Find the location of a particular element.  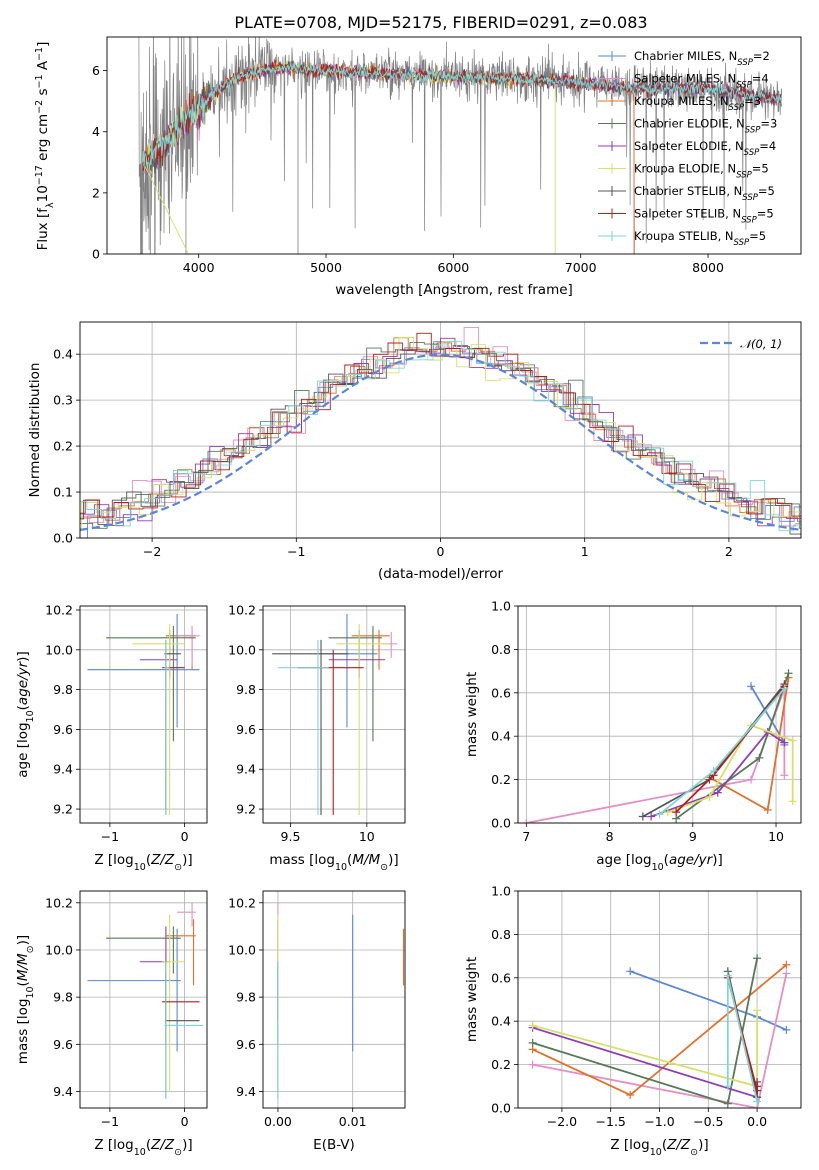

y-axis-label: age [log10(age/yr)] is located at coordinates (25, 714).